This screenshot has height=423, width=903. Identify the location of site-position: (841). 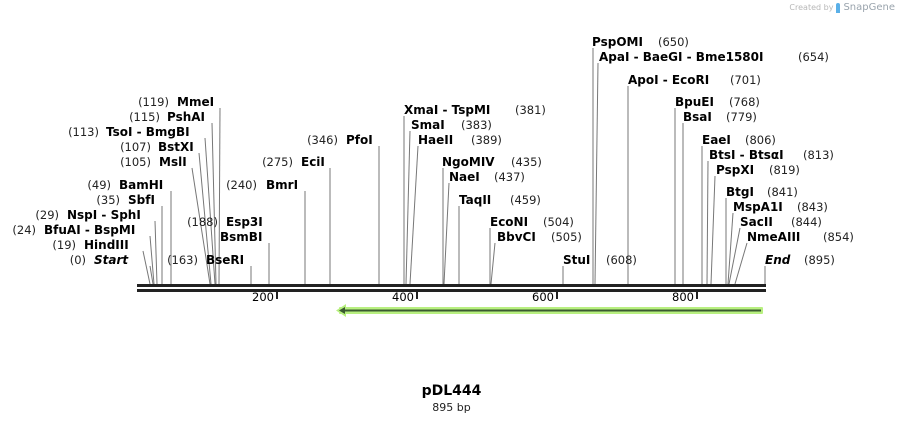
(782, 192).